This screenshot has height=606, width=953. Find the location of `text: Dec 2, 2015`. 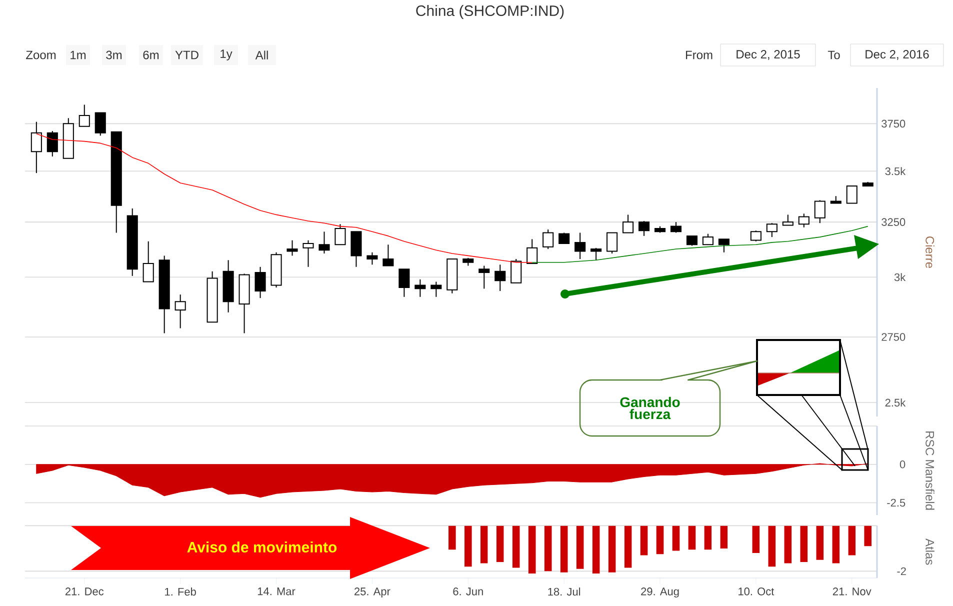

text: Dec 2, 2015 is located at coordinates (768, 55).